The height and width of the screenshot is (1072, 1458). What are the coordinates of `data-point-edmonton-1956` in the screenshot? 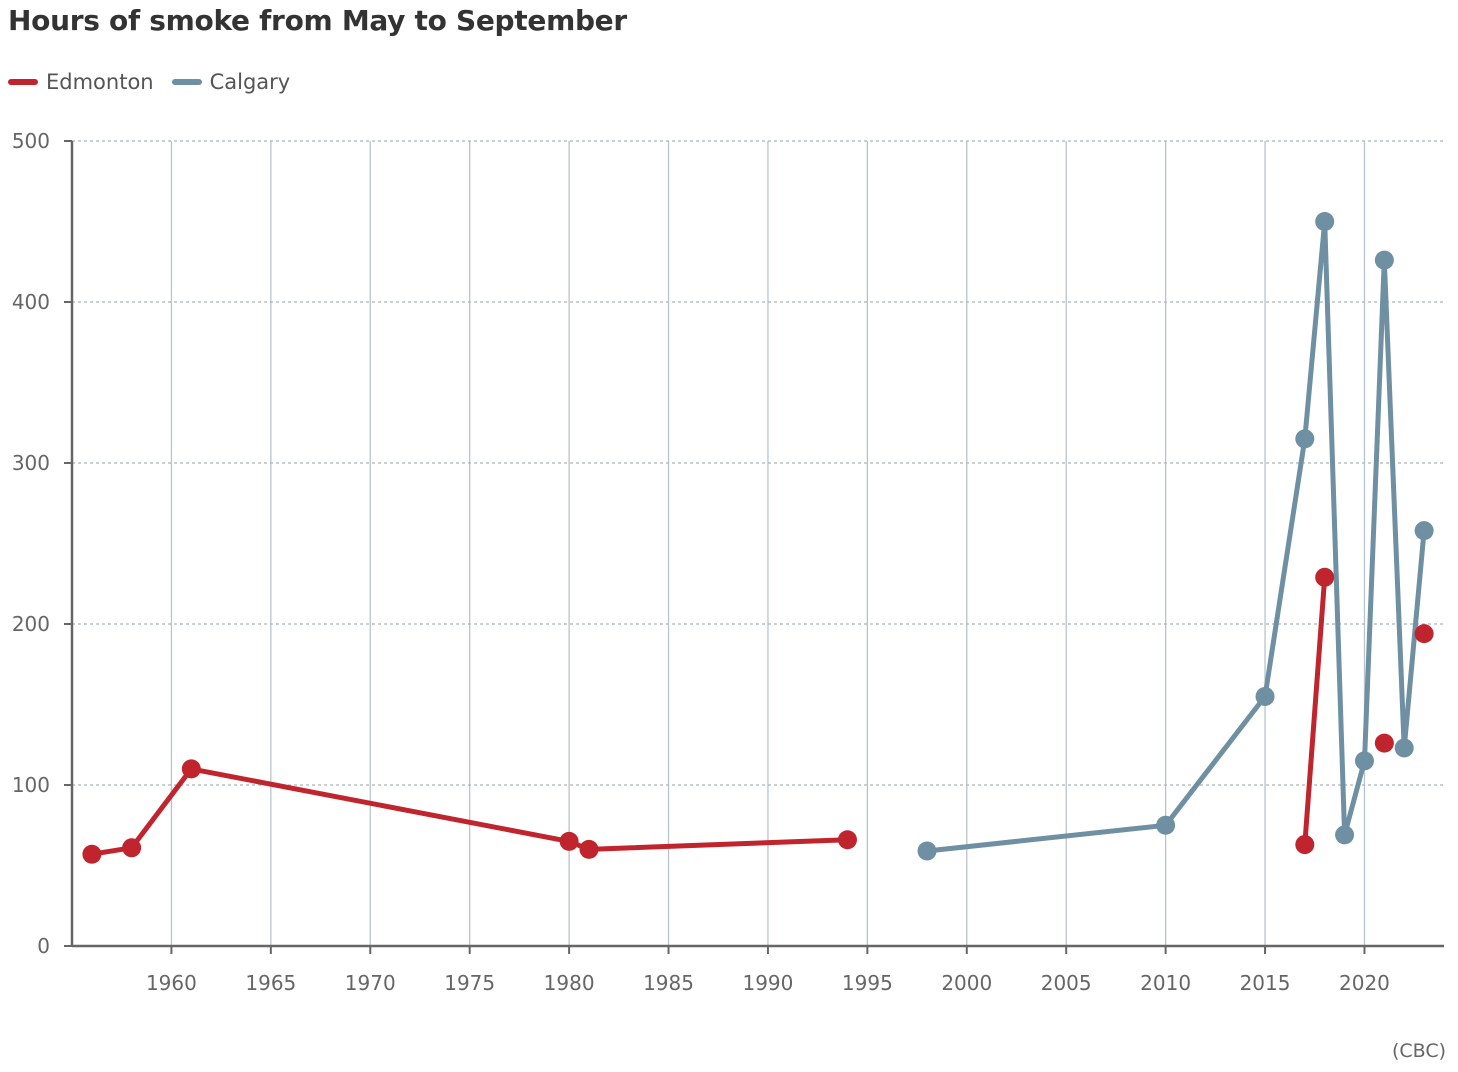 It's located at (92, 854).